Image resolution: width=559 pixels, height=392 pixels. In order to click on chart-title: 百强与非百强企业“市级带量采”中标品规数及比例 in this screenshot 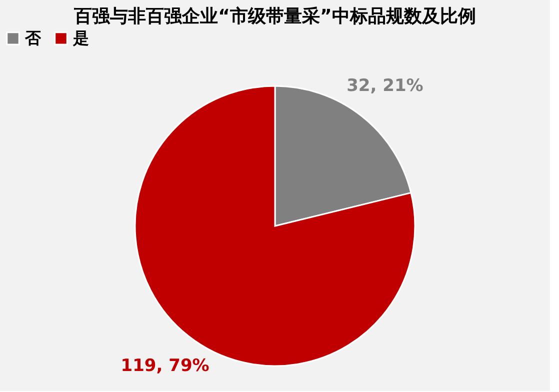, I will do `click(274, 16)`.